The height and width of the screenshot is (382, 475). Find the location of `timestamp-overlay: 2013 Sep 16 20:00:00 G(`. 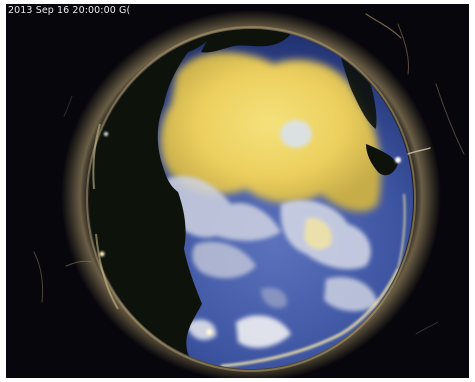

timestamp-overlay: 2013 Sep 16 20:00:00 G( is located at coordinates (69, 10).